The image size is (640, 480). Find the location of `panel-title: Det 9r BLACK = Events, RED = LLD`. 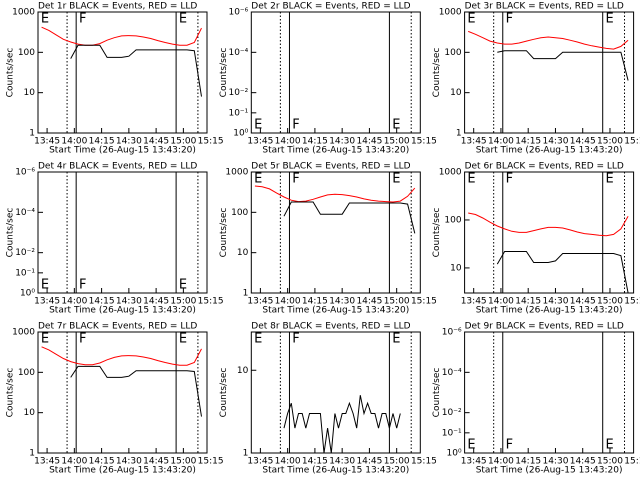

panel-title: Det 9r BLACK = Events, RED = LLD is located at coordinates (544, 327).